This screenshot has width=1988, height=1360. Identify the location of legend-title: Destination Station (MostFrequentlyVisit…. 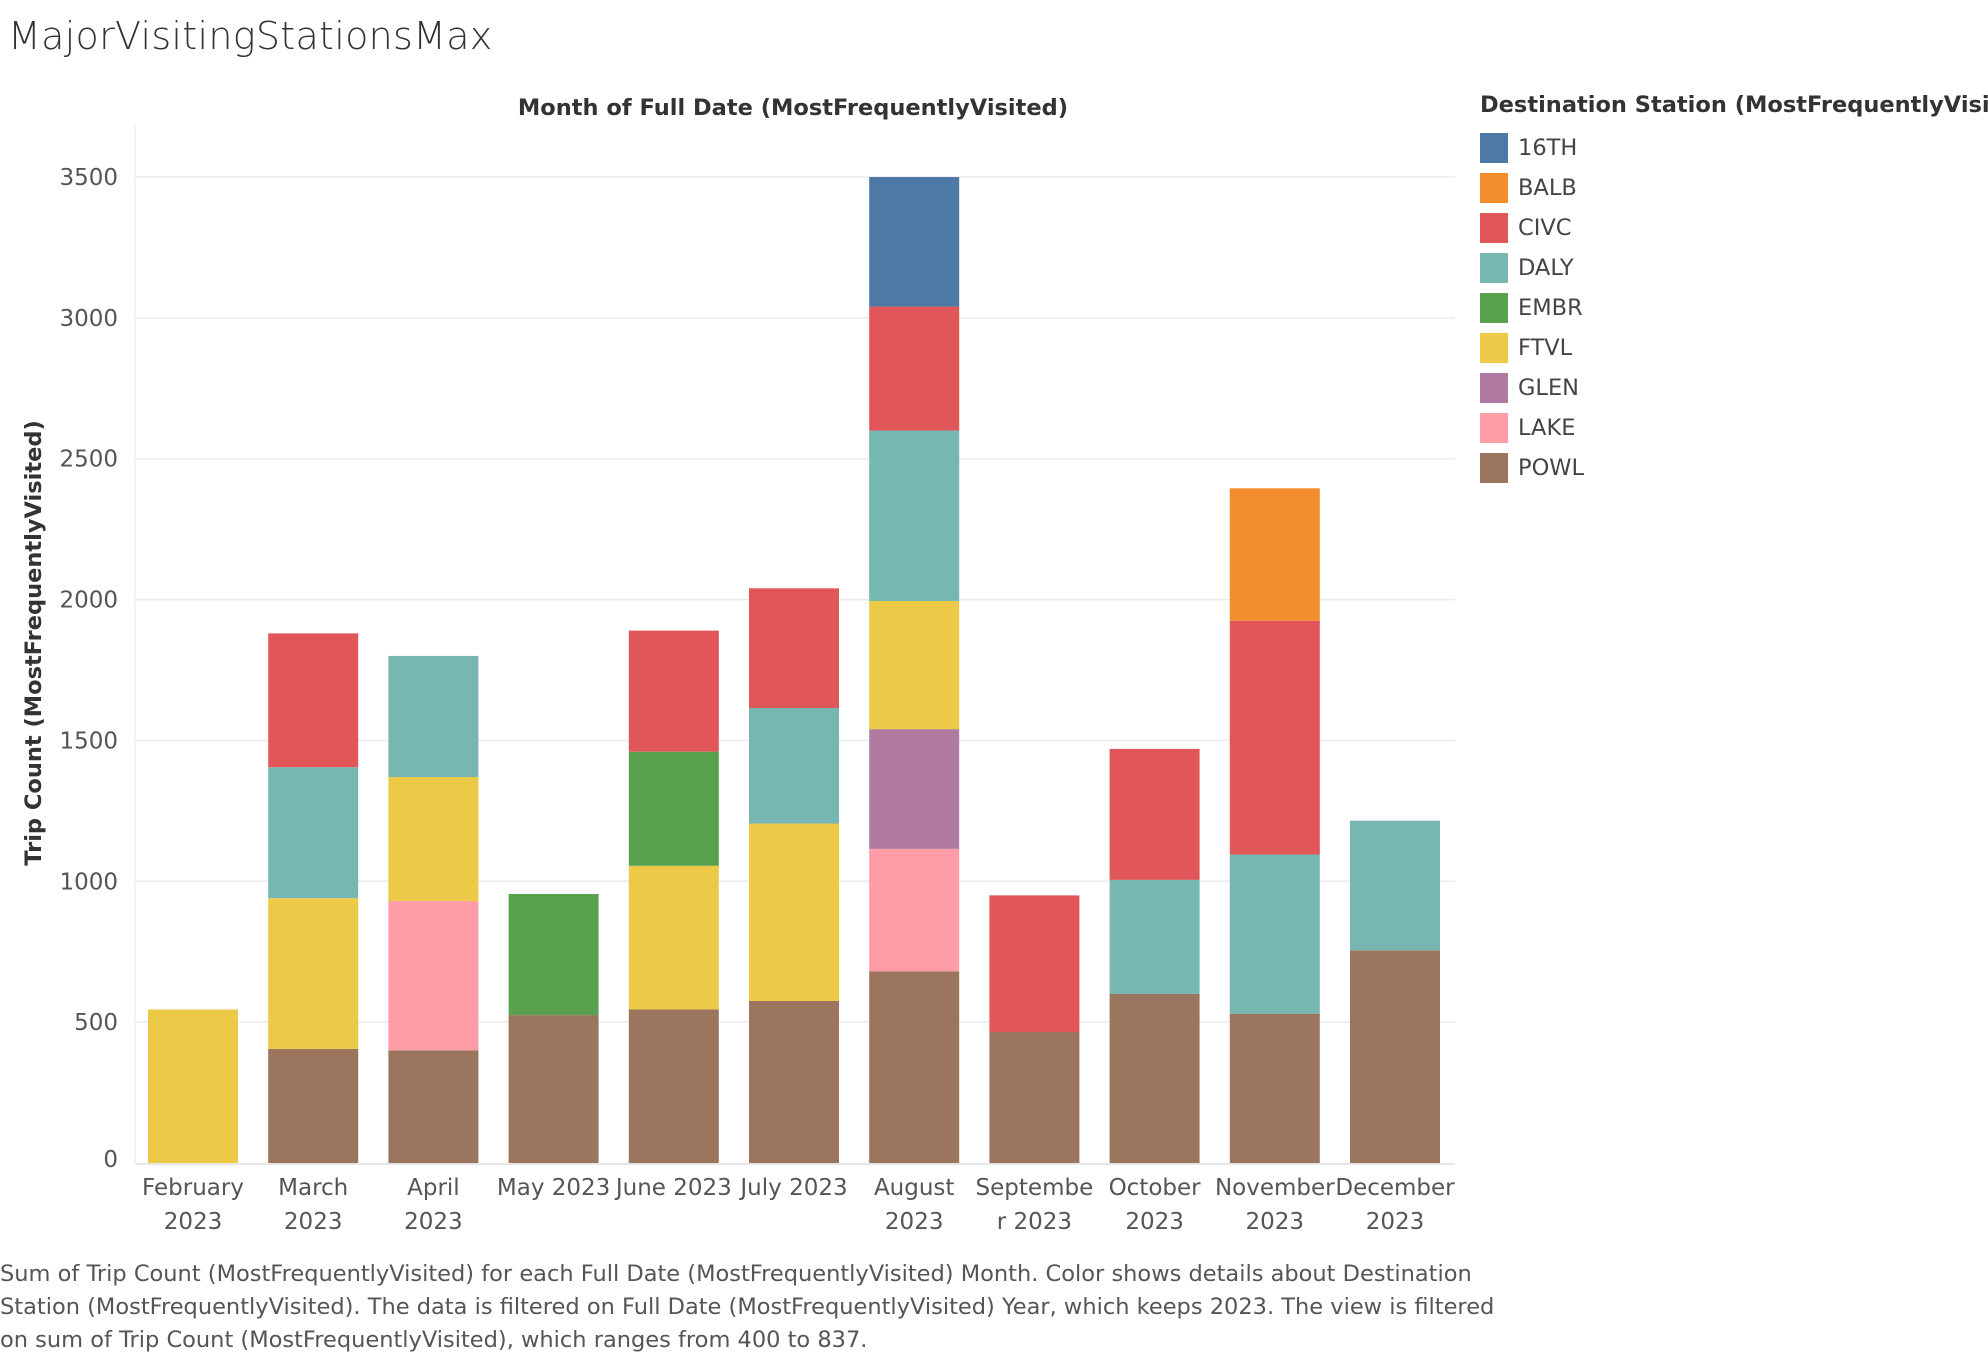
(1734, 105).